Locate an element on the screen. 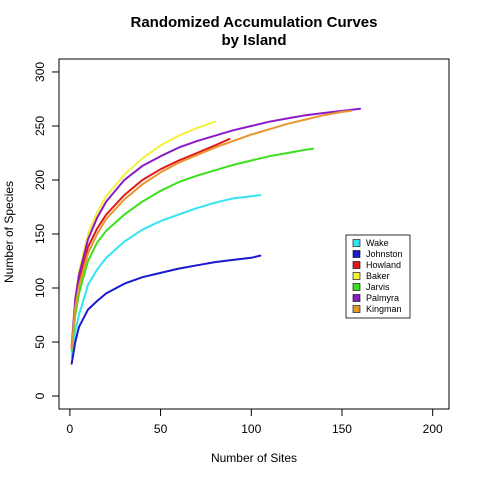 This screenshot has width=480, height=480. legend-swatch-kingman is located at coordinates (356, 309).